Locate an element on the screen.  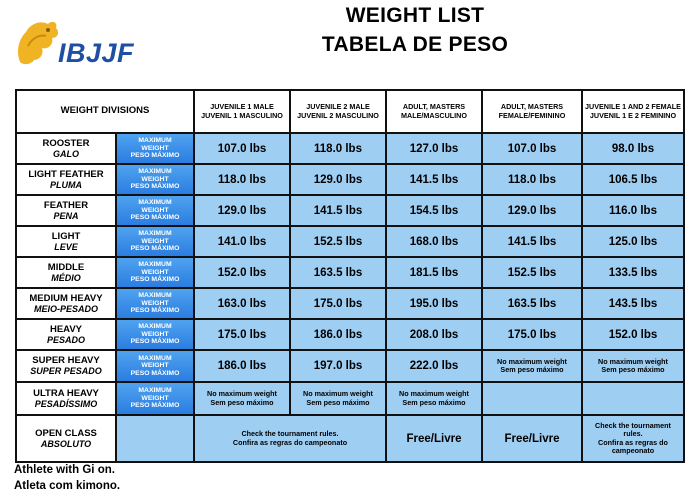
logo-text: IBJJF is located at coordinates (96, 53).